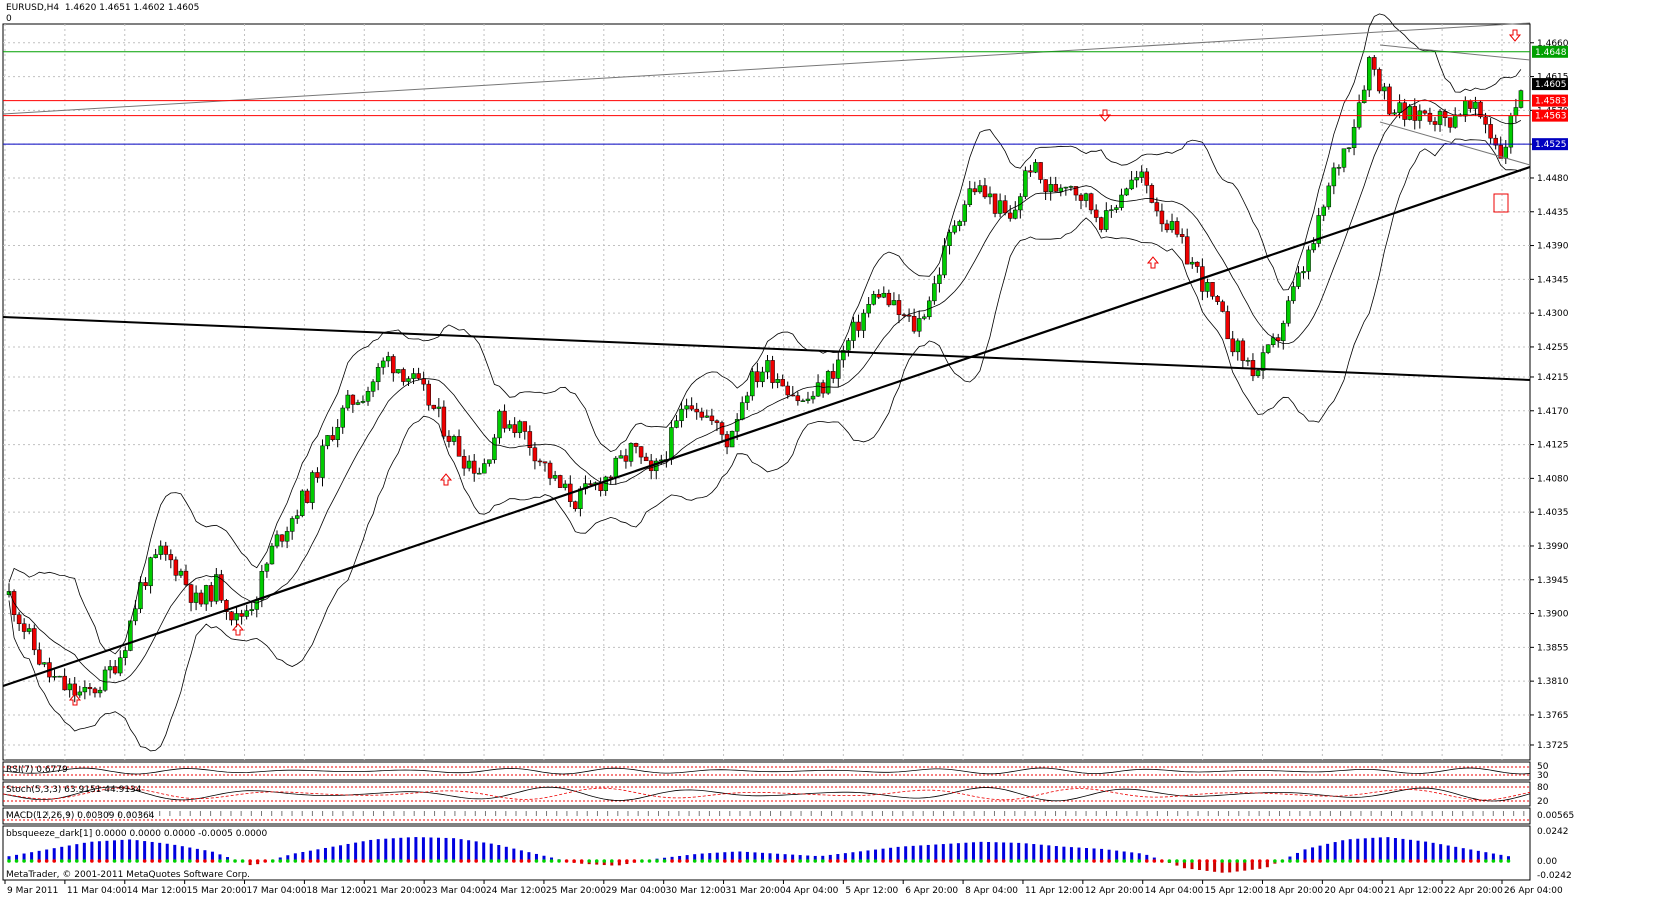 Image resolution: width=1674 pixels, height=910 pixels. What do you see at coordinates (576, 891) in the screenshot?
I see `x-tick-label: 25 Mar 20:00` at bounding box center [576, 891].